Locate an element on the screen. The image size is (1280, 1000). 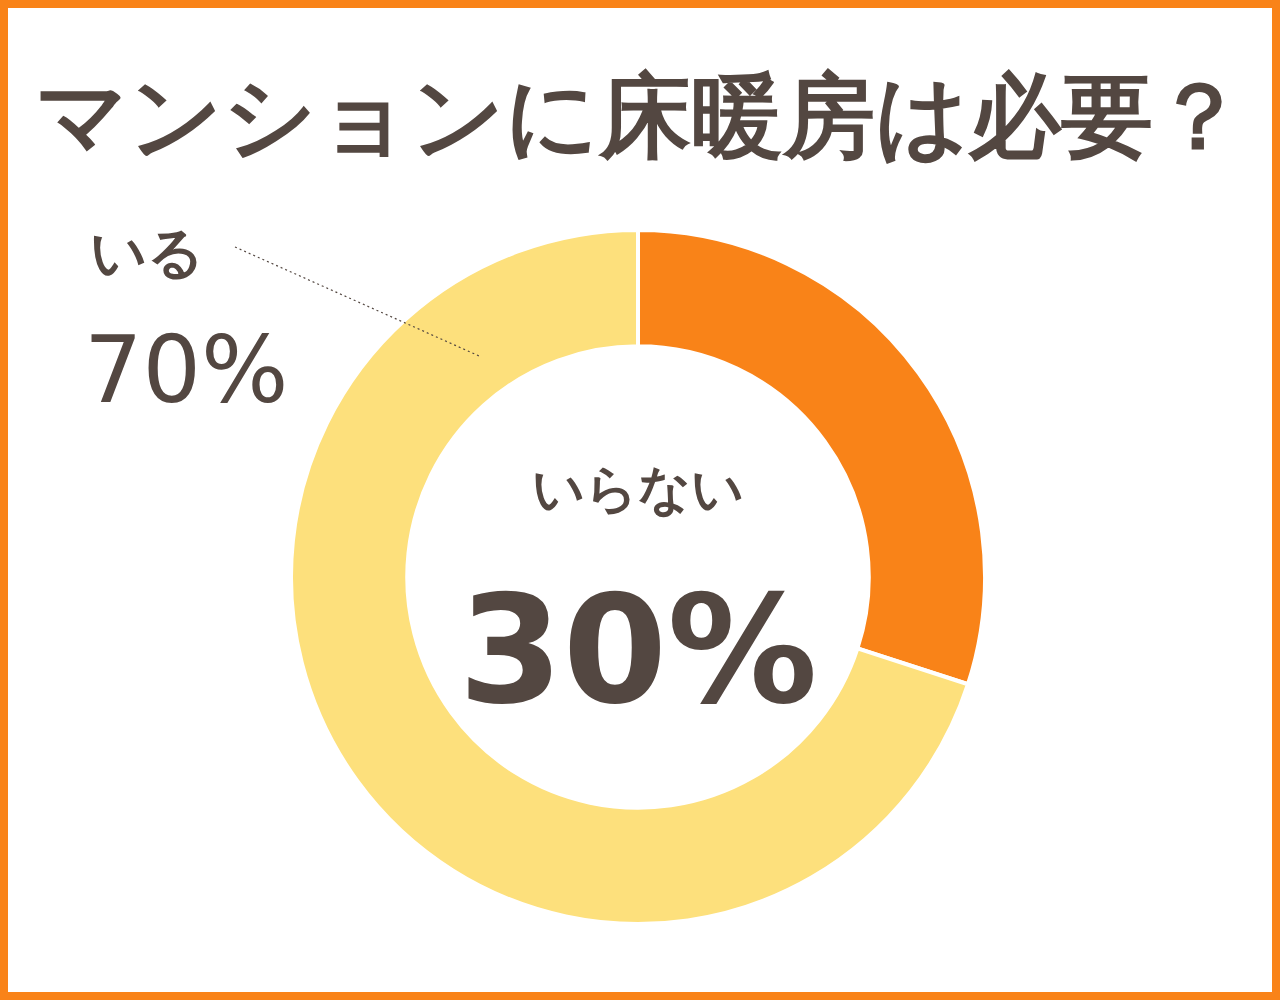
slice-label: いる is located at coordinates (147, 252).